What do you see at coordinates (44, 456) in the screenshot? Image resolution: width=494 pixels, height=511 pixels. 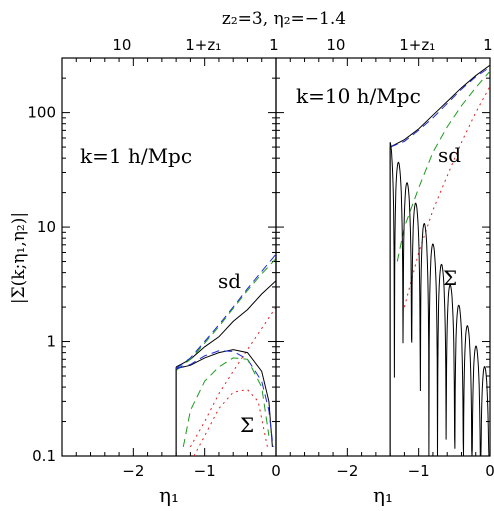 I see `y-tick-label: 0.1` at bounding box center [44, 456].